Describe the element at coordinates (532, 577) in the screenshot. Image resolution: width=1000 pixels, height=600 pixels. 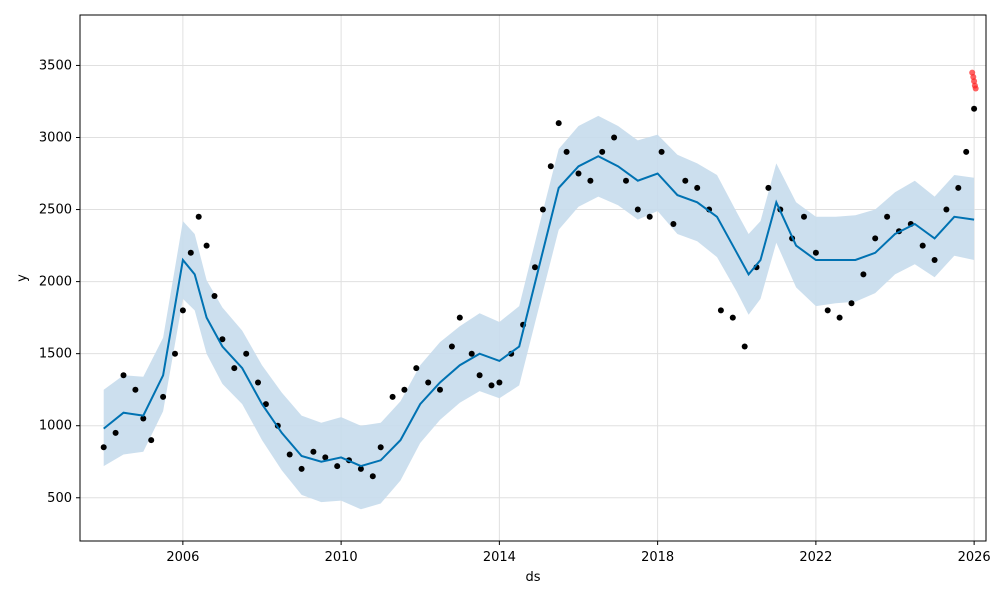
I see `x-axis-label: ds` at that location.